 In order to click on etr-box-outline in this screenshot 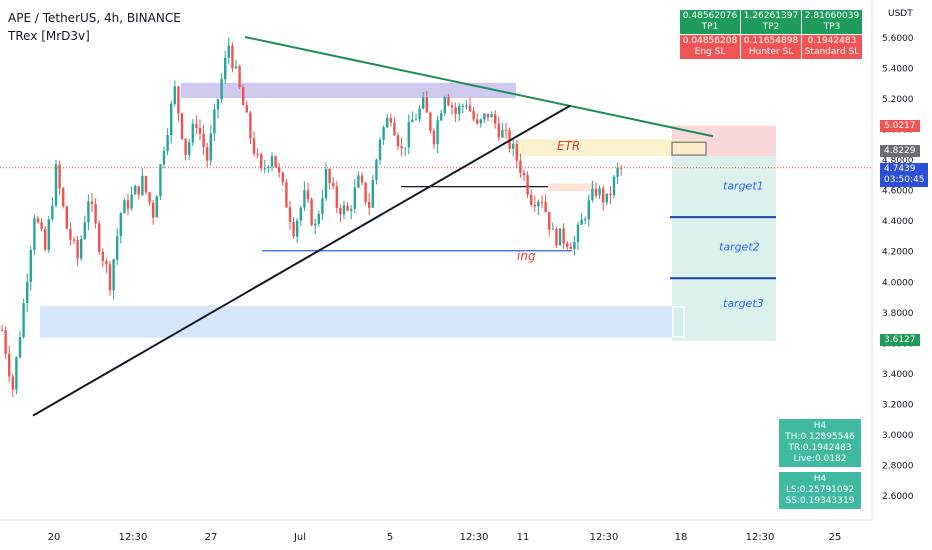, I will do `click(689, 148)`.